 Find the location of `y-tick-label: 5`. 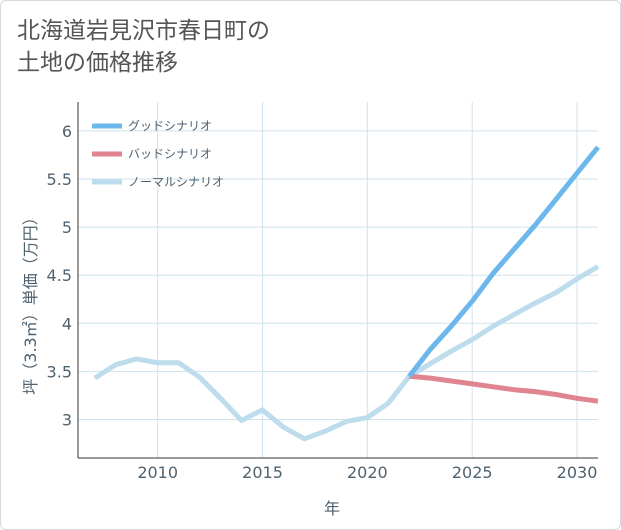

y-tick-label: 5 is located at coordinates (67, 227).